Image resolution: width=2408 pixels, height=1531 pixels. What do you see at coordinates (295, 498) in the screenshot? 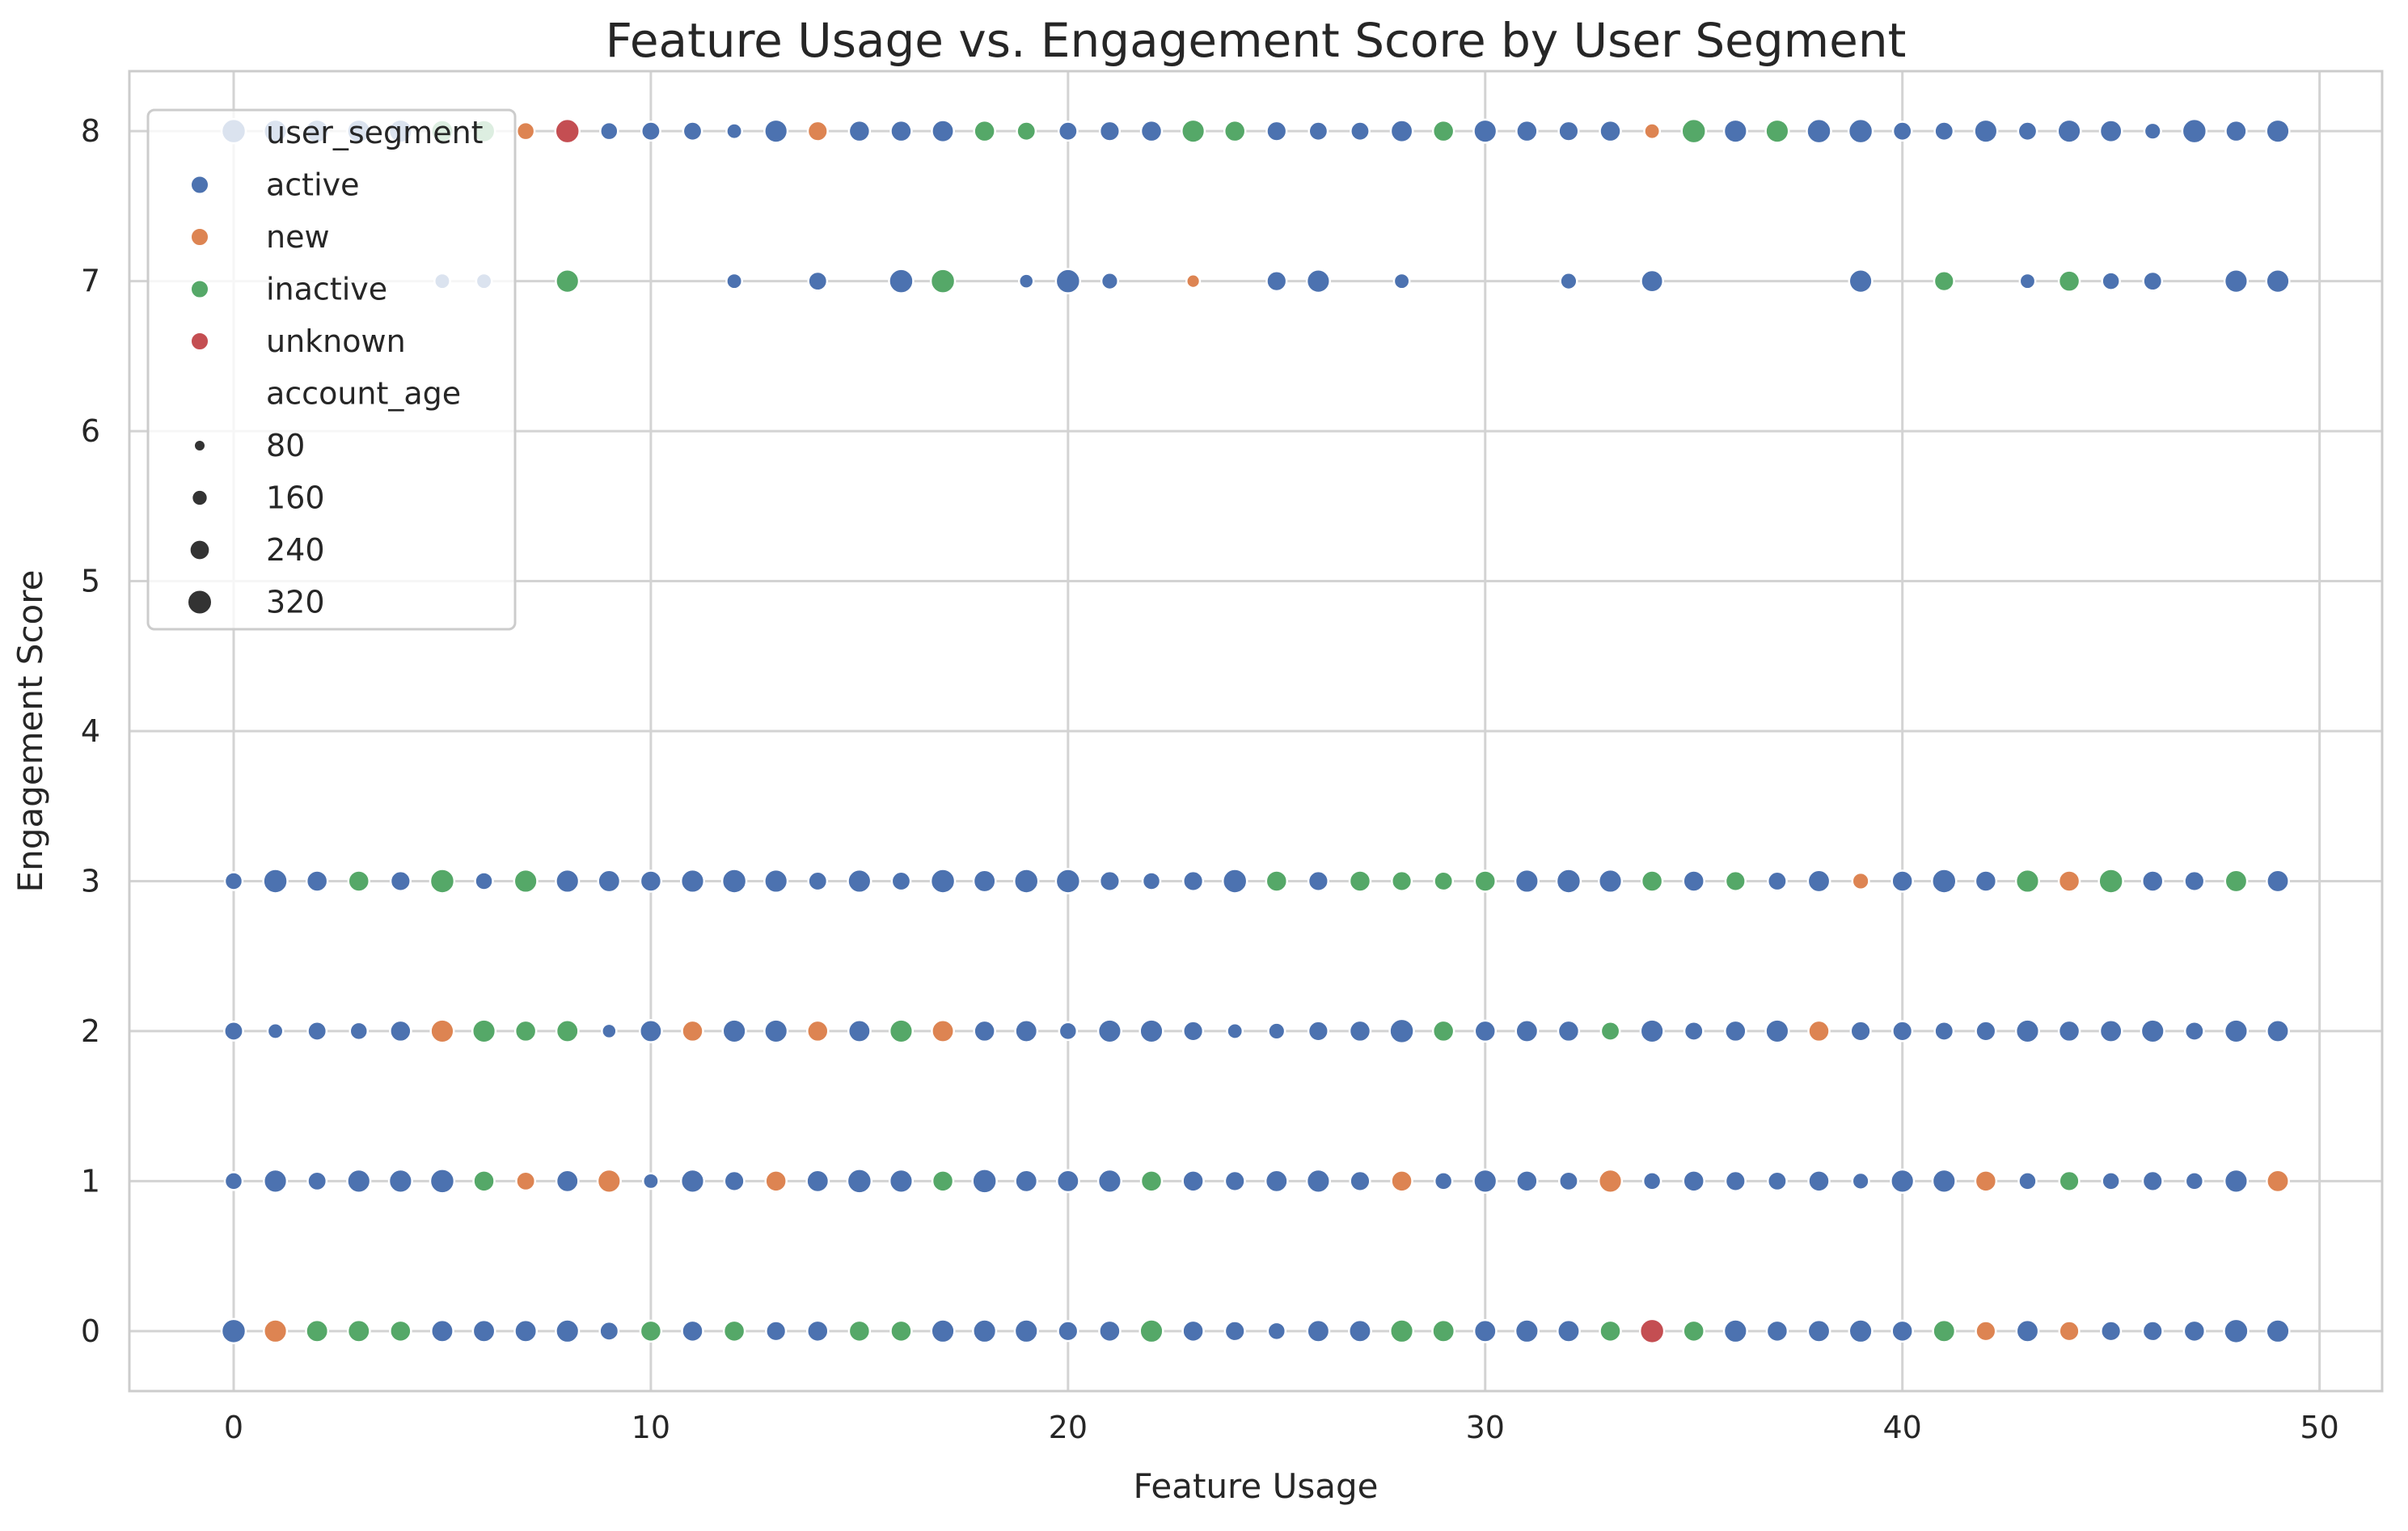
I see `legend-size-label: 160` at bounding box center [295, 498].